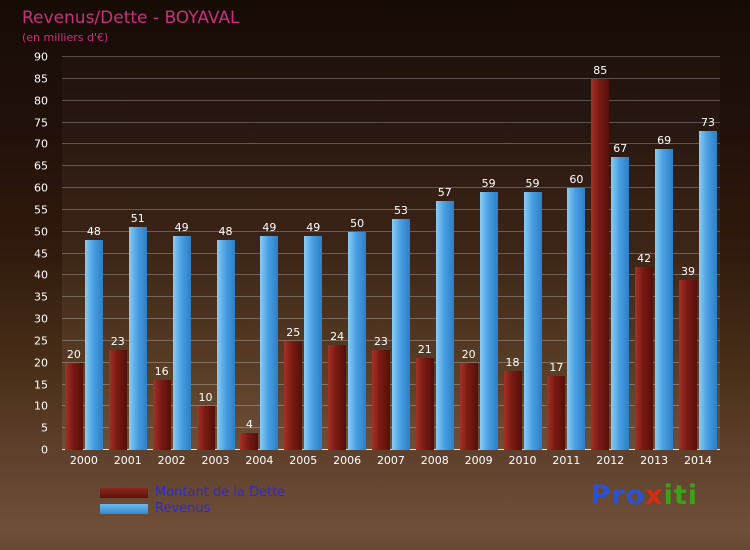 Image resolution: width=750 pixels, height=550 pixels. I want to click on bar-group-2009: 20 59, so click(479, 253).